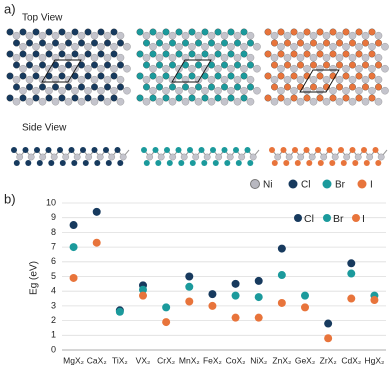 This screenshot has height=383, width=392. What do you see at coordinates (189, 360) in the screenshot?
I see `x-tick-label: MnX₂` at bounding box center [189, 360].